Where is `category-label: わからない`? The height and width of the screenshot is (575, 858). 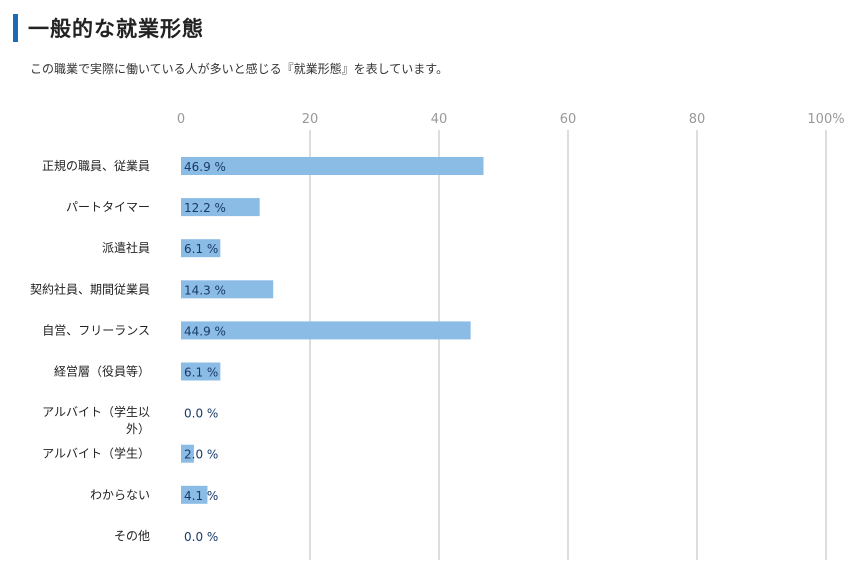 category-label: わからない is located at coordinates (120, 495).